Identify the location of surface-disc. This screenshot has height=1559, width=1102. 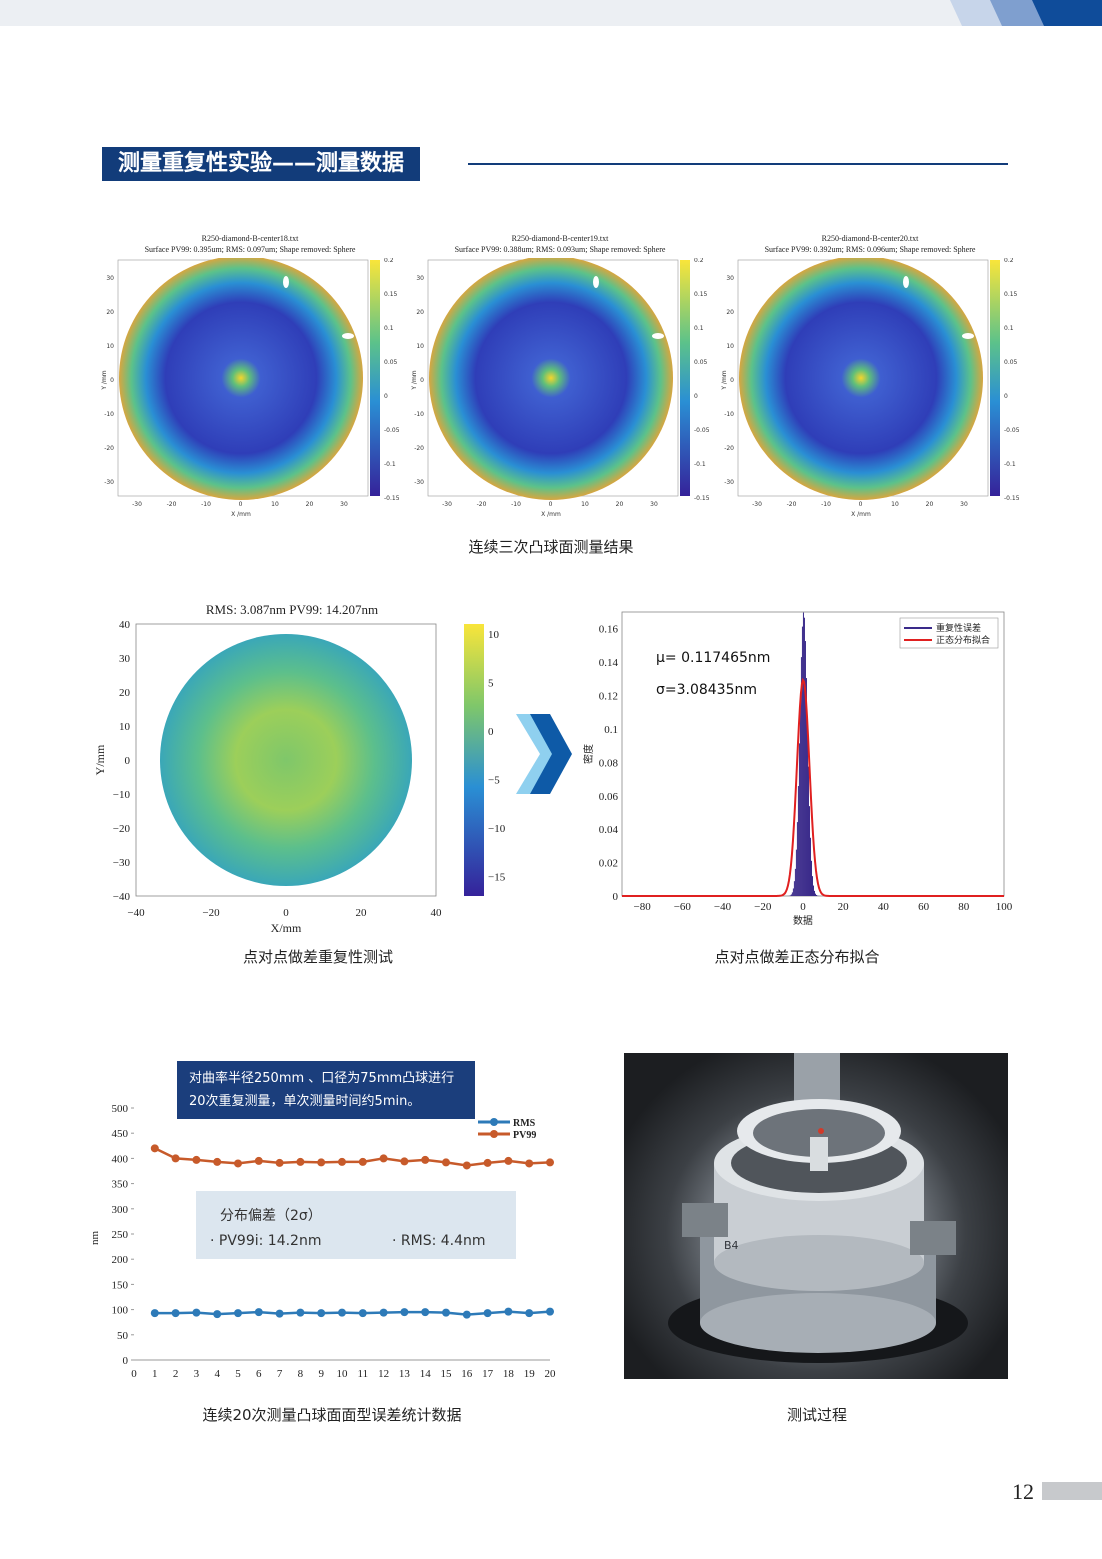
(241, 379).